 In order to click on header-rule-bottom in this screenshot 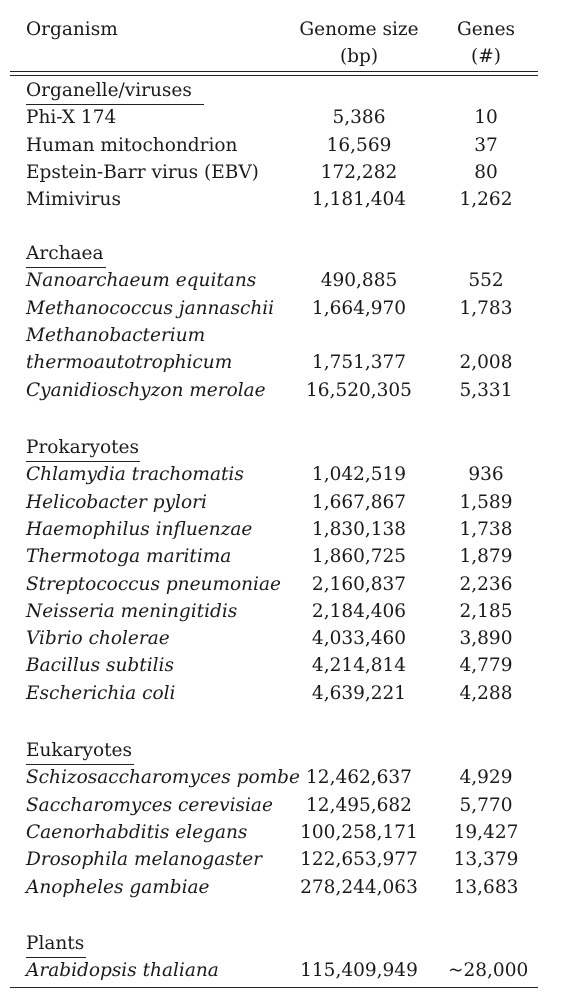, I will do `click(274, 75)`.